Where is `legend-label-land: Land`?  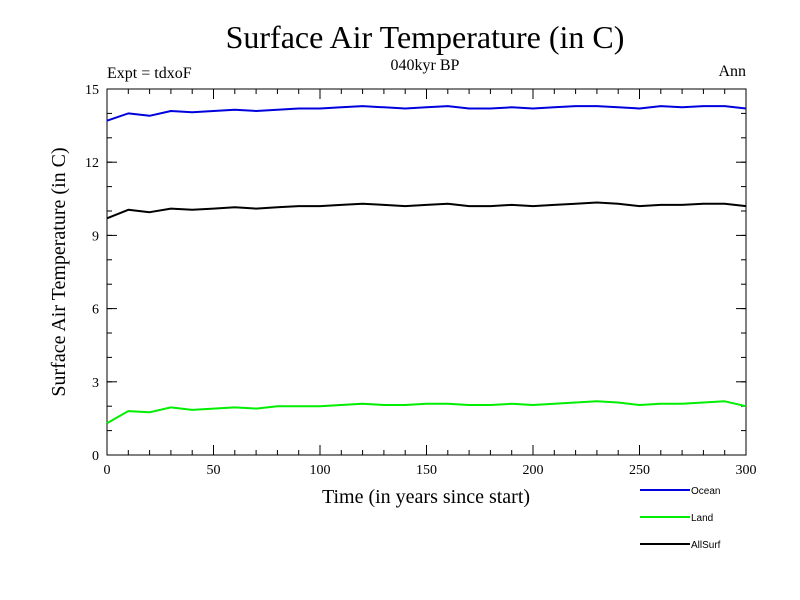 legend-label-land: Land is located at coordinates (702, 518).